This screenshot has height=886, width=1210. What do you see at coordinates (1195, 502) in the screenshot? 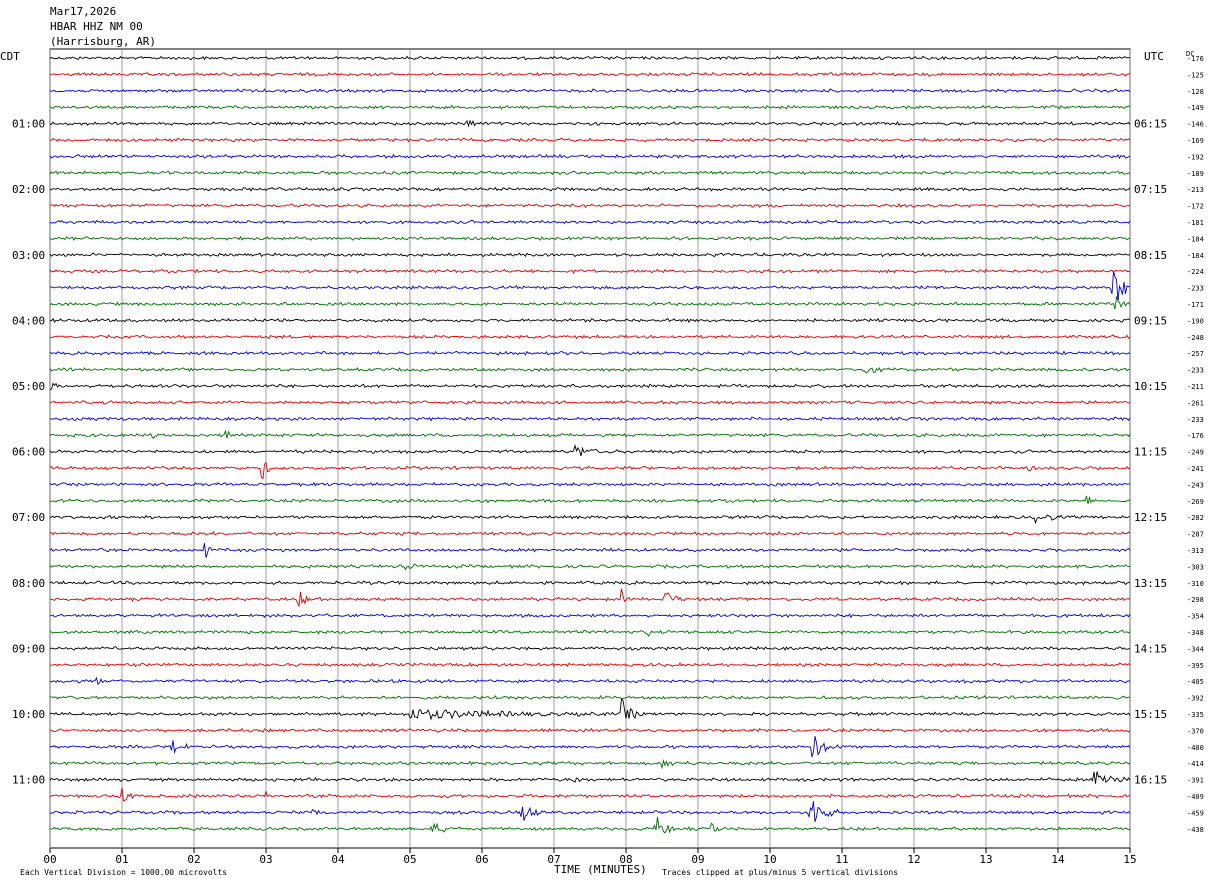
I see `dc-offset-label: -269` at bounding box center [1195, 502].